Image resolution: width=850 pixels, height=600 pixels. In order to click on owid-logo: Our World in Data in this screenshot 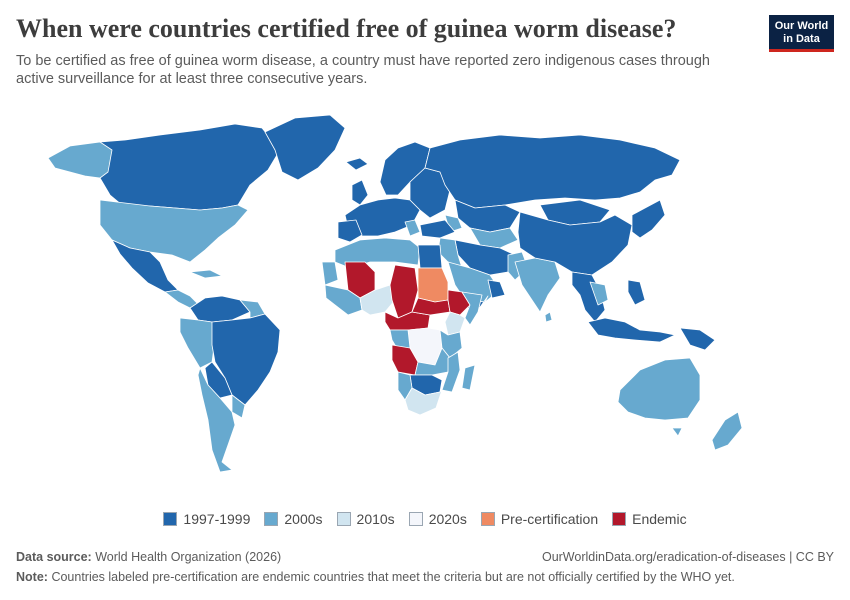, I will do `click(801, 33)`.